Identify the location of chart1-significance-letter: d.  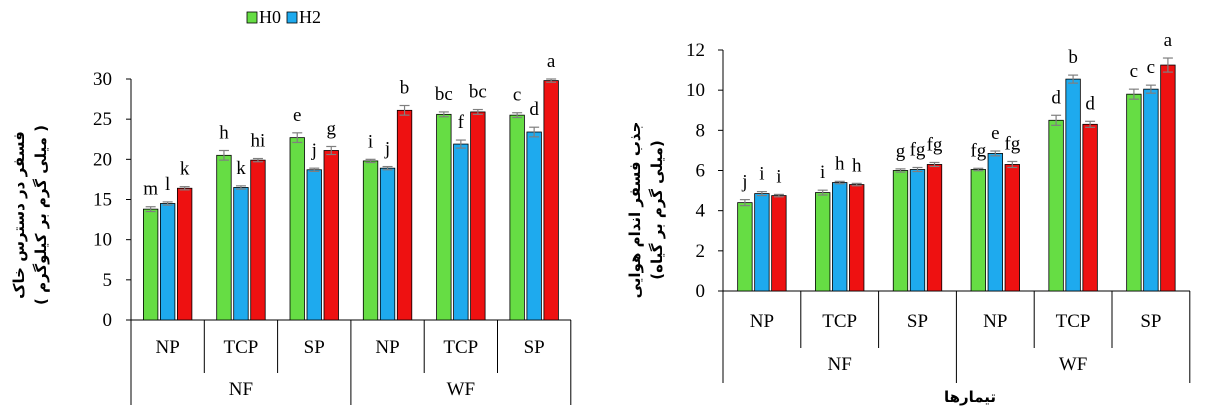
(534, 109).